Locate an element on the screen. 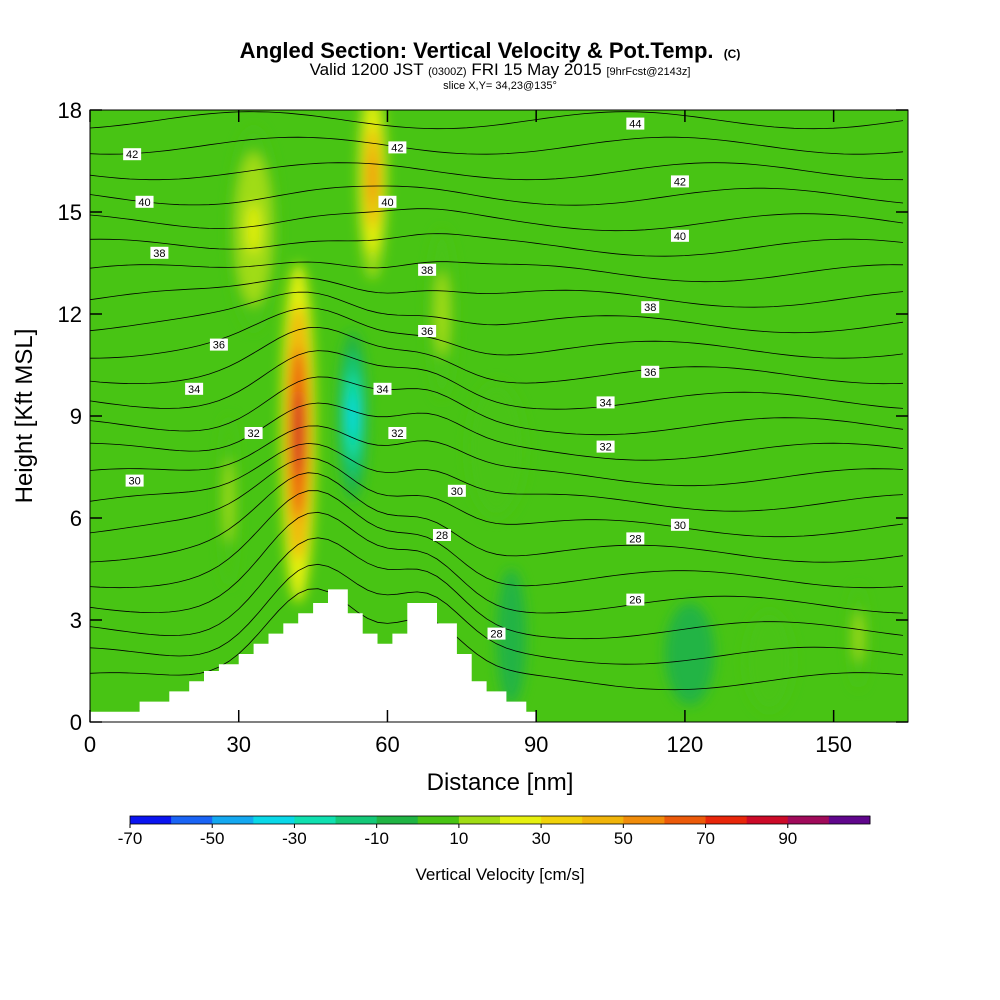 This screenshot has height=1000, width=1000. title-suffix: (C) is located at coordinates (732, 54).